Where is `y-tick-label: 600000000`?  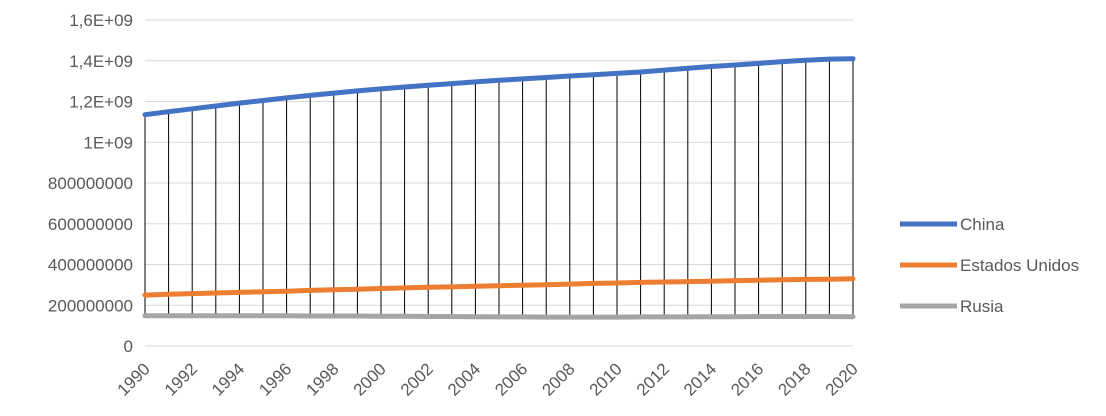 y-tick-label: 600000000 is located at coordinates (90, 224).